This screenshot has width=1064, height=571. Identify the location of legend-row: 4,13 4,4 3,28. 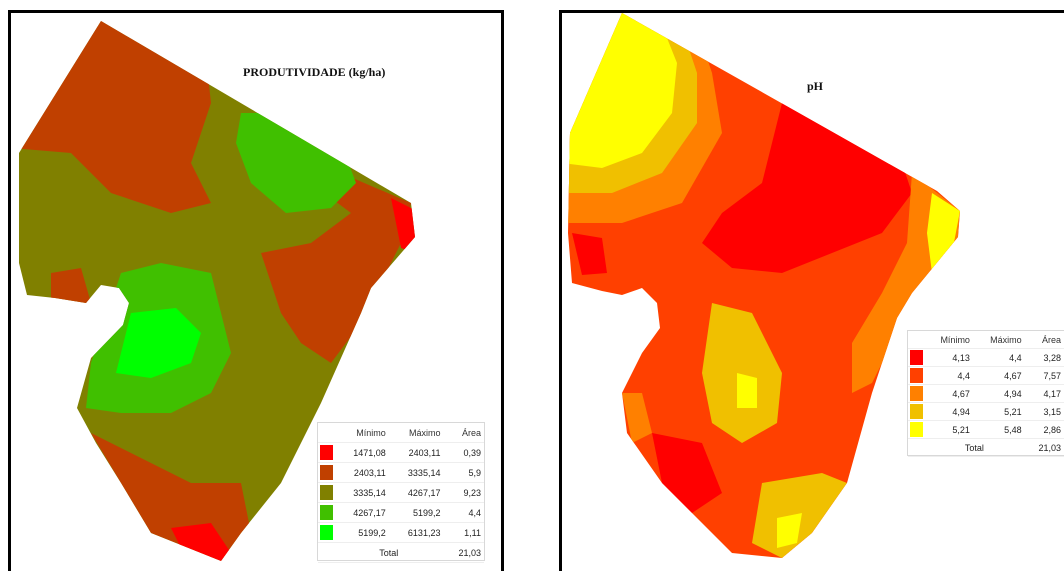
(986, 357).